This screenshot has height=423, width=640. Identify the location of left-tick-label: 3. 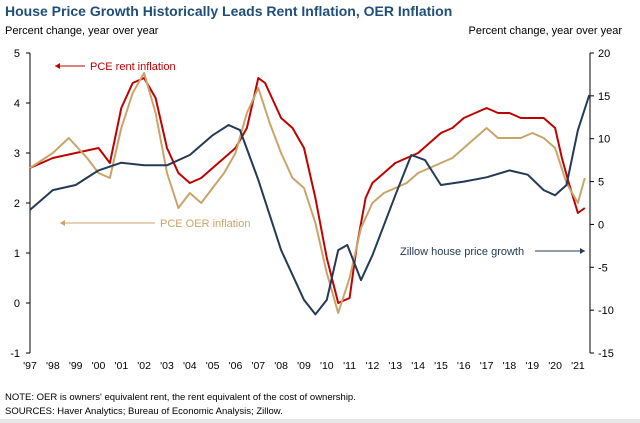
(17, 154).